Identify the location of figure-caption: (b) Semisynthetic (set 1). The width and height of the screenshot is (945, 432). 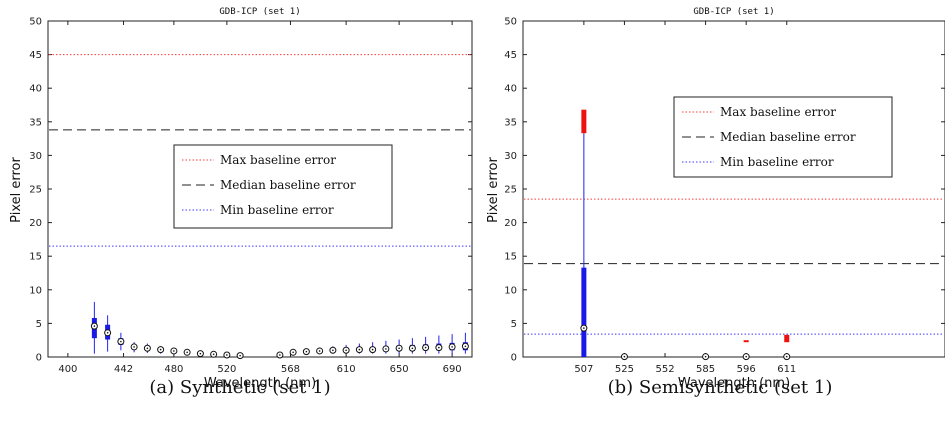
(720, 387).